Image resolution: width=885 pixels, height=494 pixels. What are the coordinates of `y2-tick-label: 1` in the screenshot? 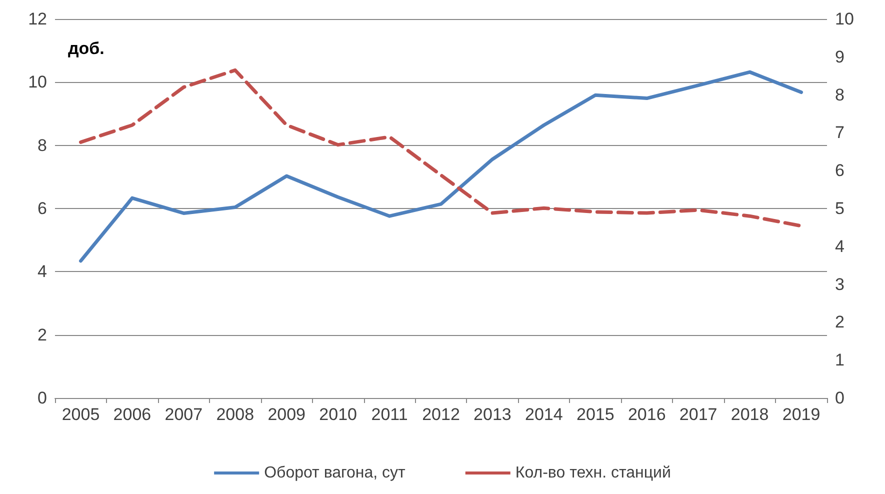 It's located at (839, 360).